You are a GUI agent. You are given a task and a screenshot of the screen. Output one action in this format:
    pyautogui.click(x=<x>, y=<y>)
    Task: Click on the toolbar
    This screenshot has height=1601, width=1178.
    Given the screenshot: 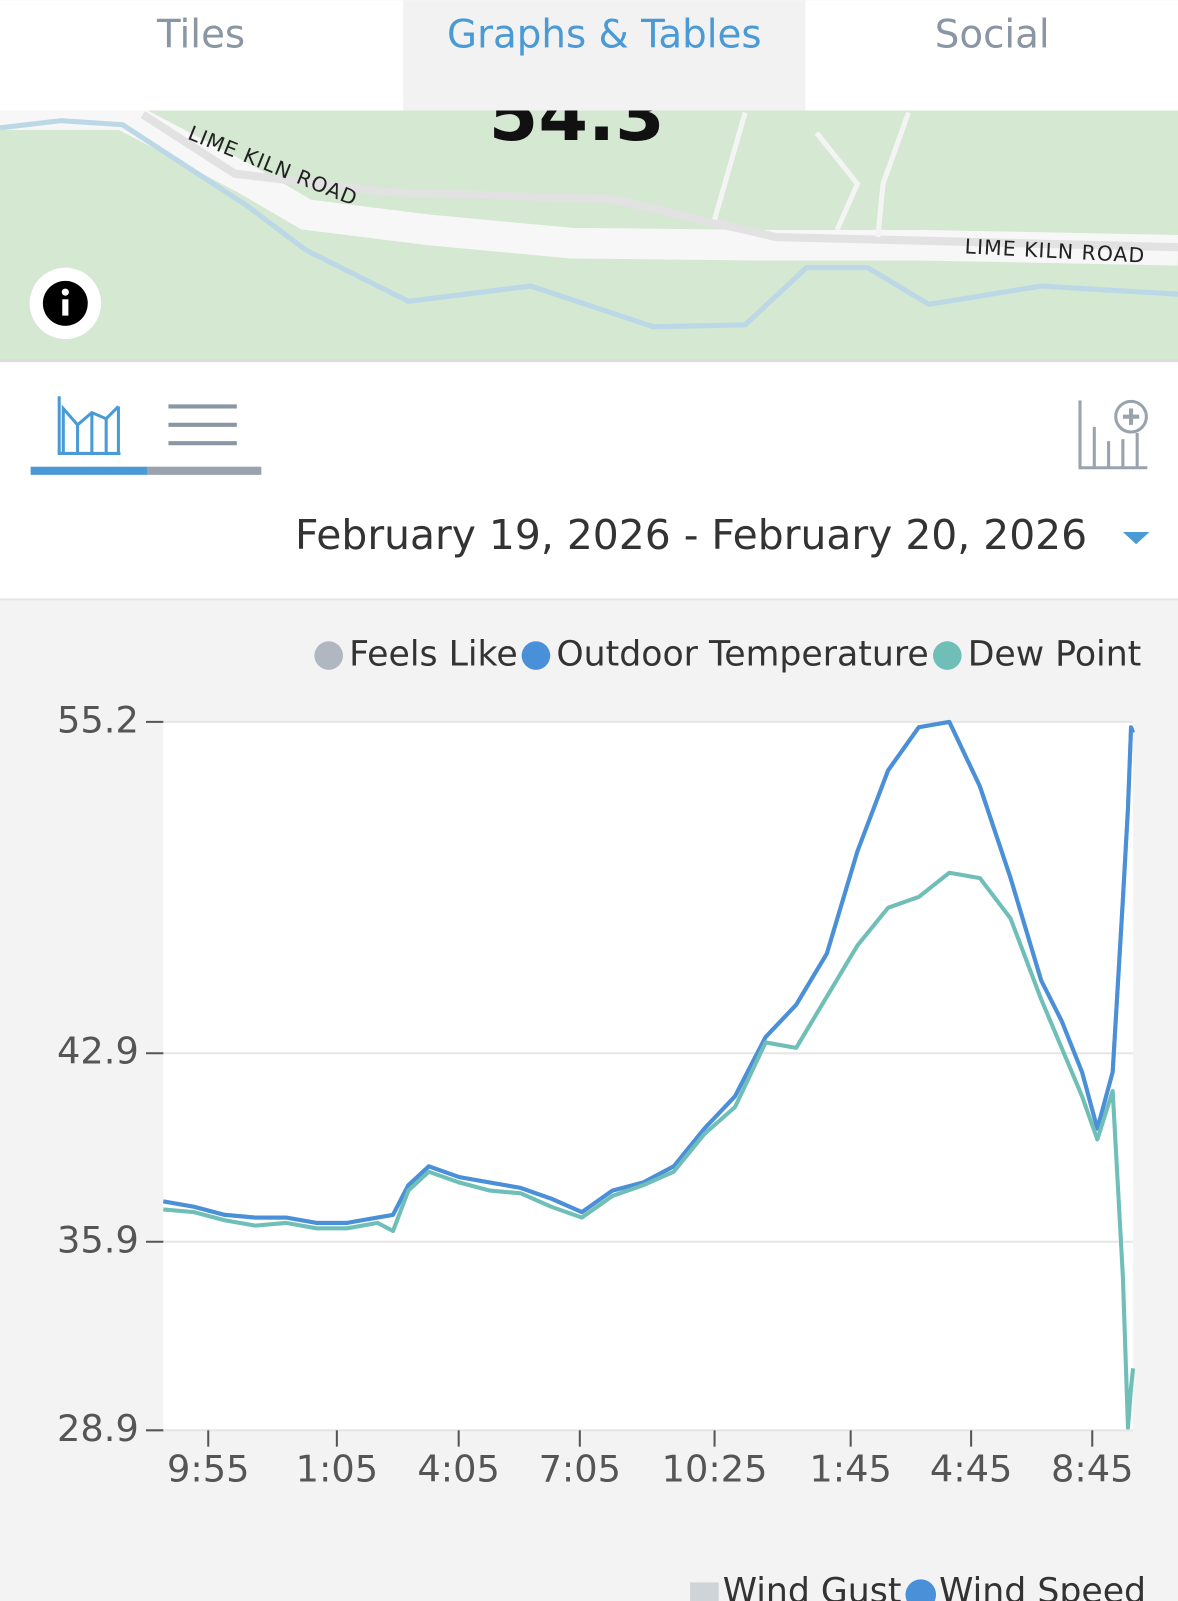 What is the action you would take?
    pyautogui.click(x=589, y=479)
    